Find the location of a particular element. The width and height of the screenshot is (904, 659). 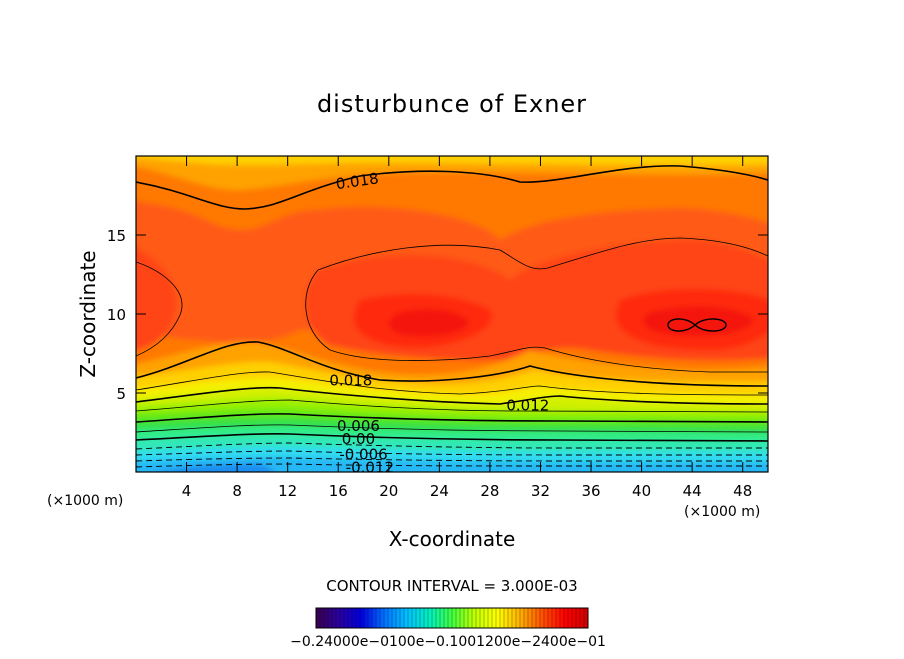

contour-label-6: -0.012 is located at coordinates (370, 467).